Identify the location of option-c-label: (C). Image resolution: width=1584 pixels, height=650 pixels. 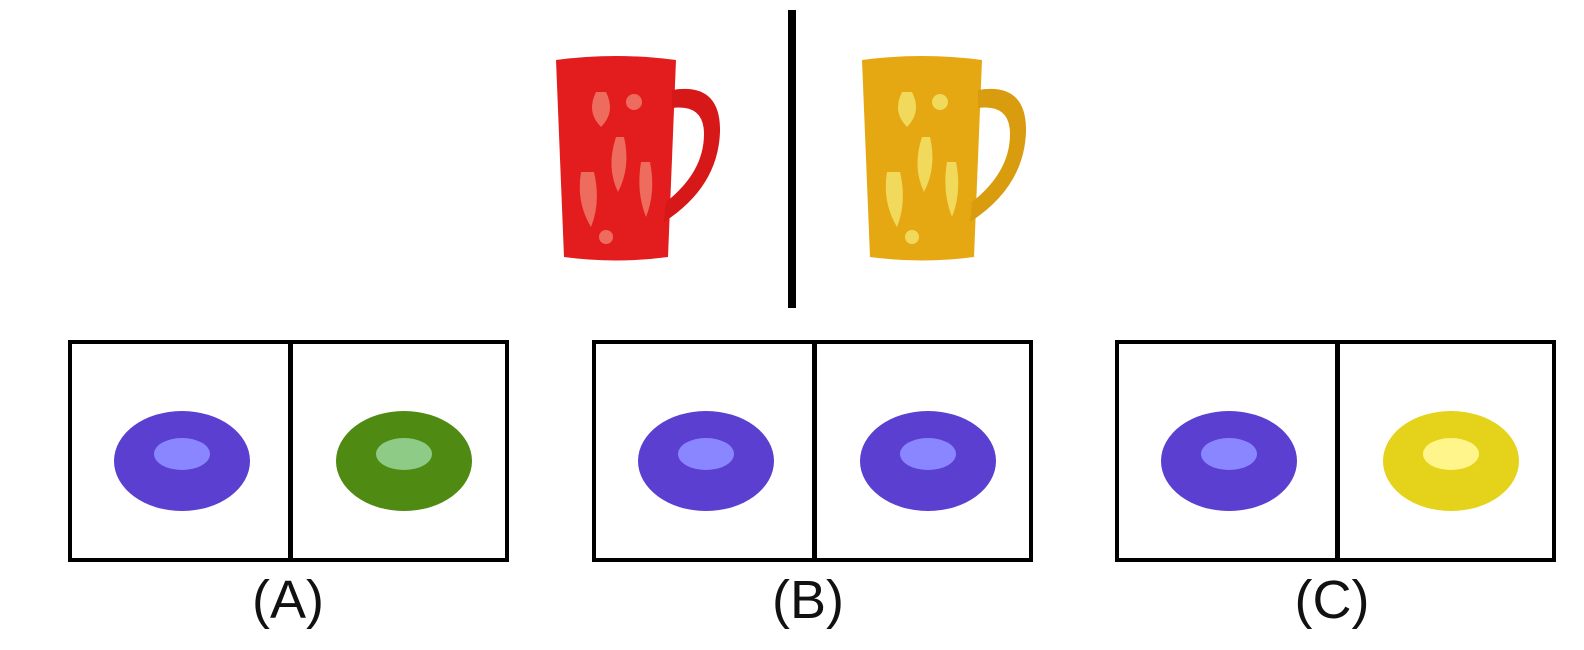
(1332, 600).